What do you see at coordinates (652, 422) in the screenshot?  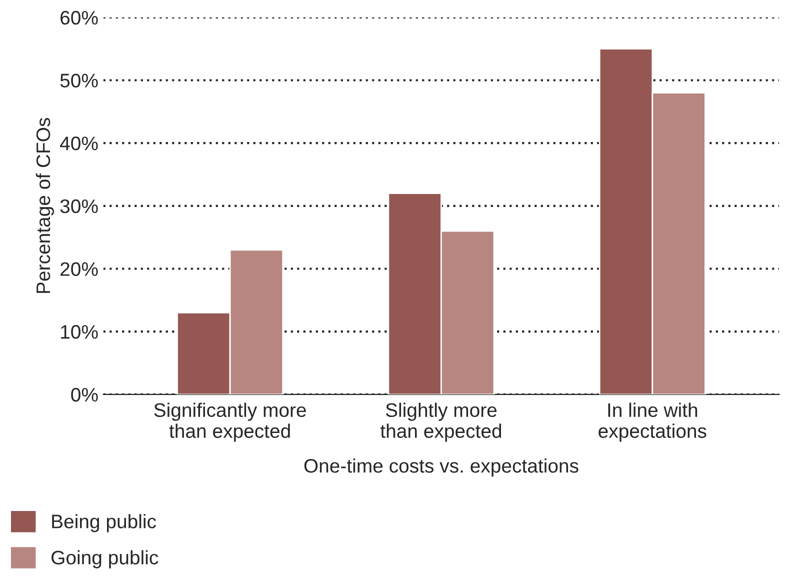 I see `x-tick-label: In line with expectations` at bounding box center [652, 422].